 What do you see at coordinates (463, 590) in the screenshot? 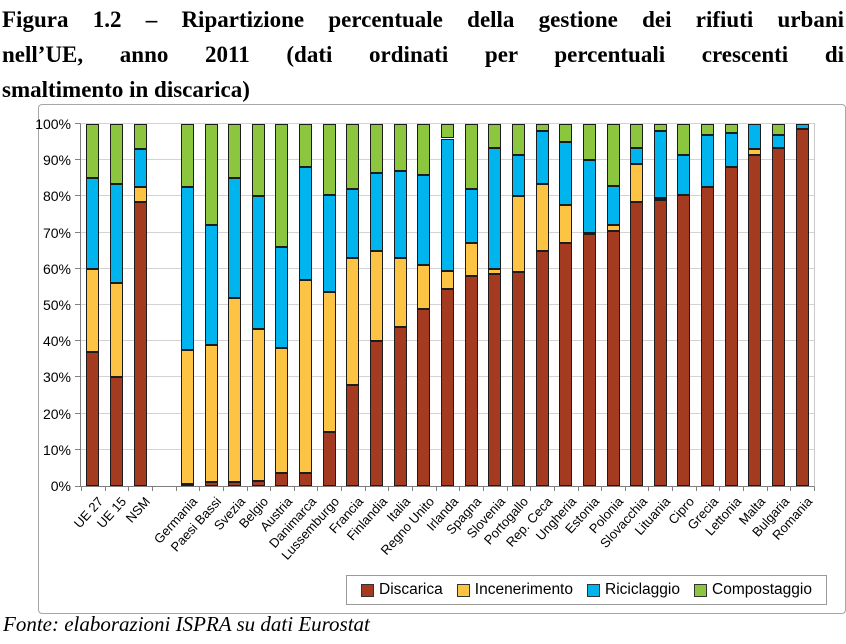
I see `legend-swatch-incenerimento` at bounding box center [463, 590].